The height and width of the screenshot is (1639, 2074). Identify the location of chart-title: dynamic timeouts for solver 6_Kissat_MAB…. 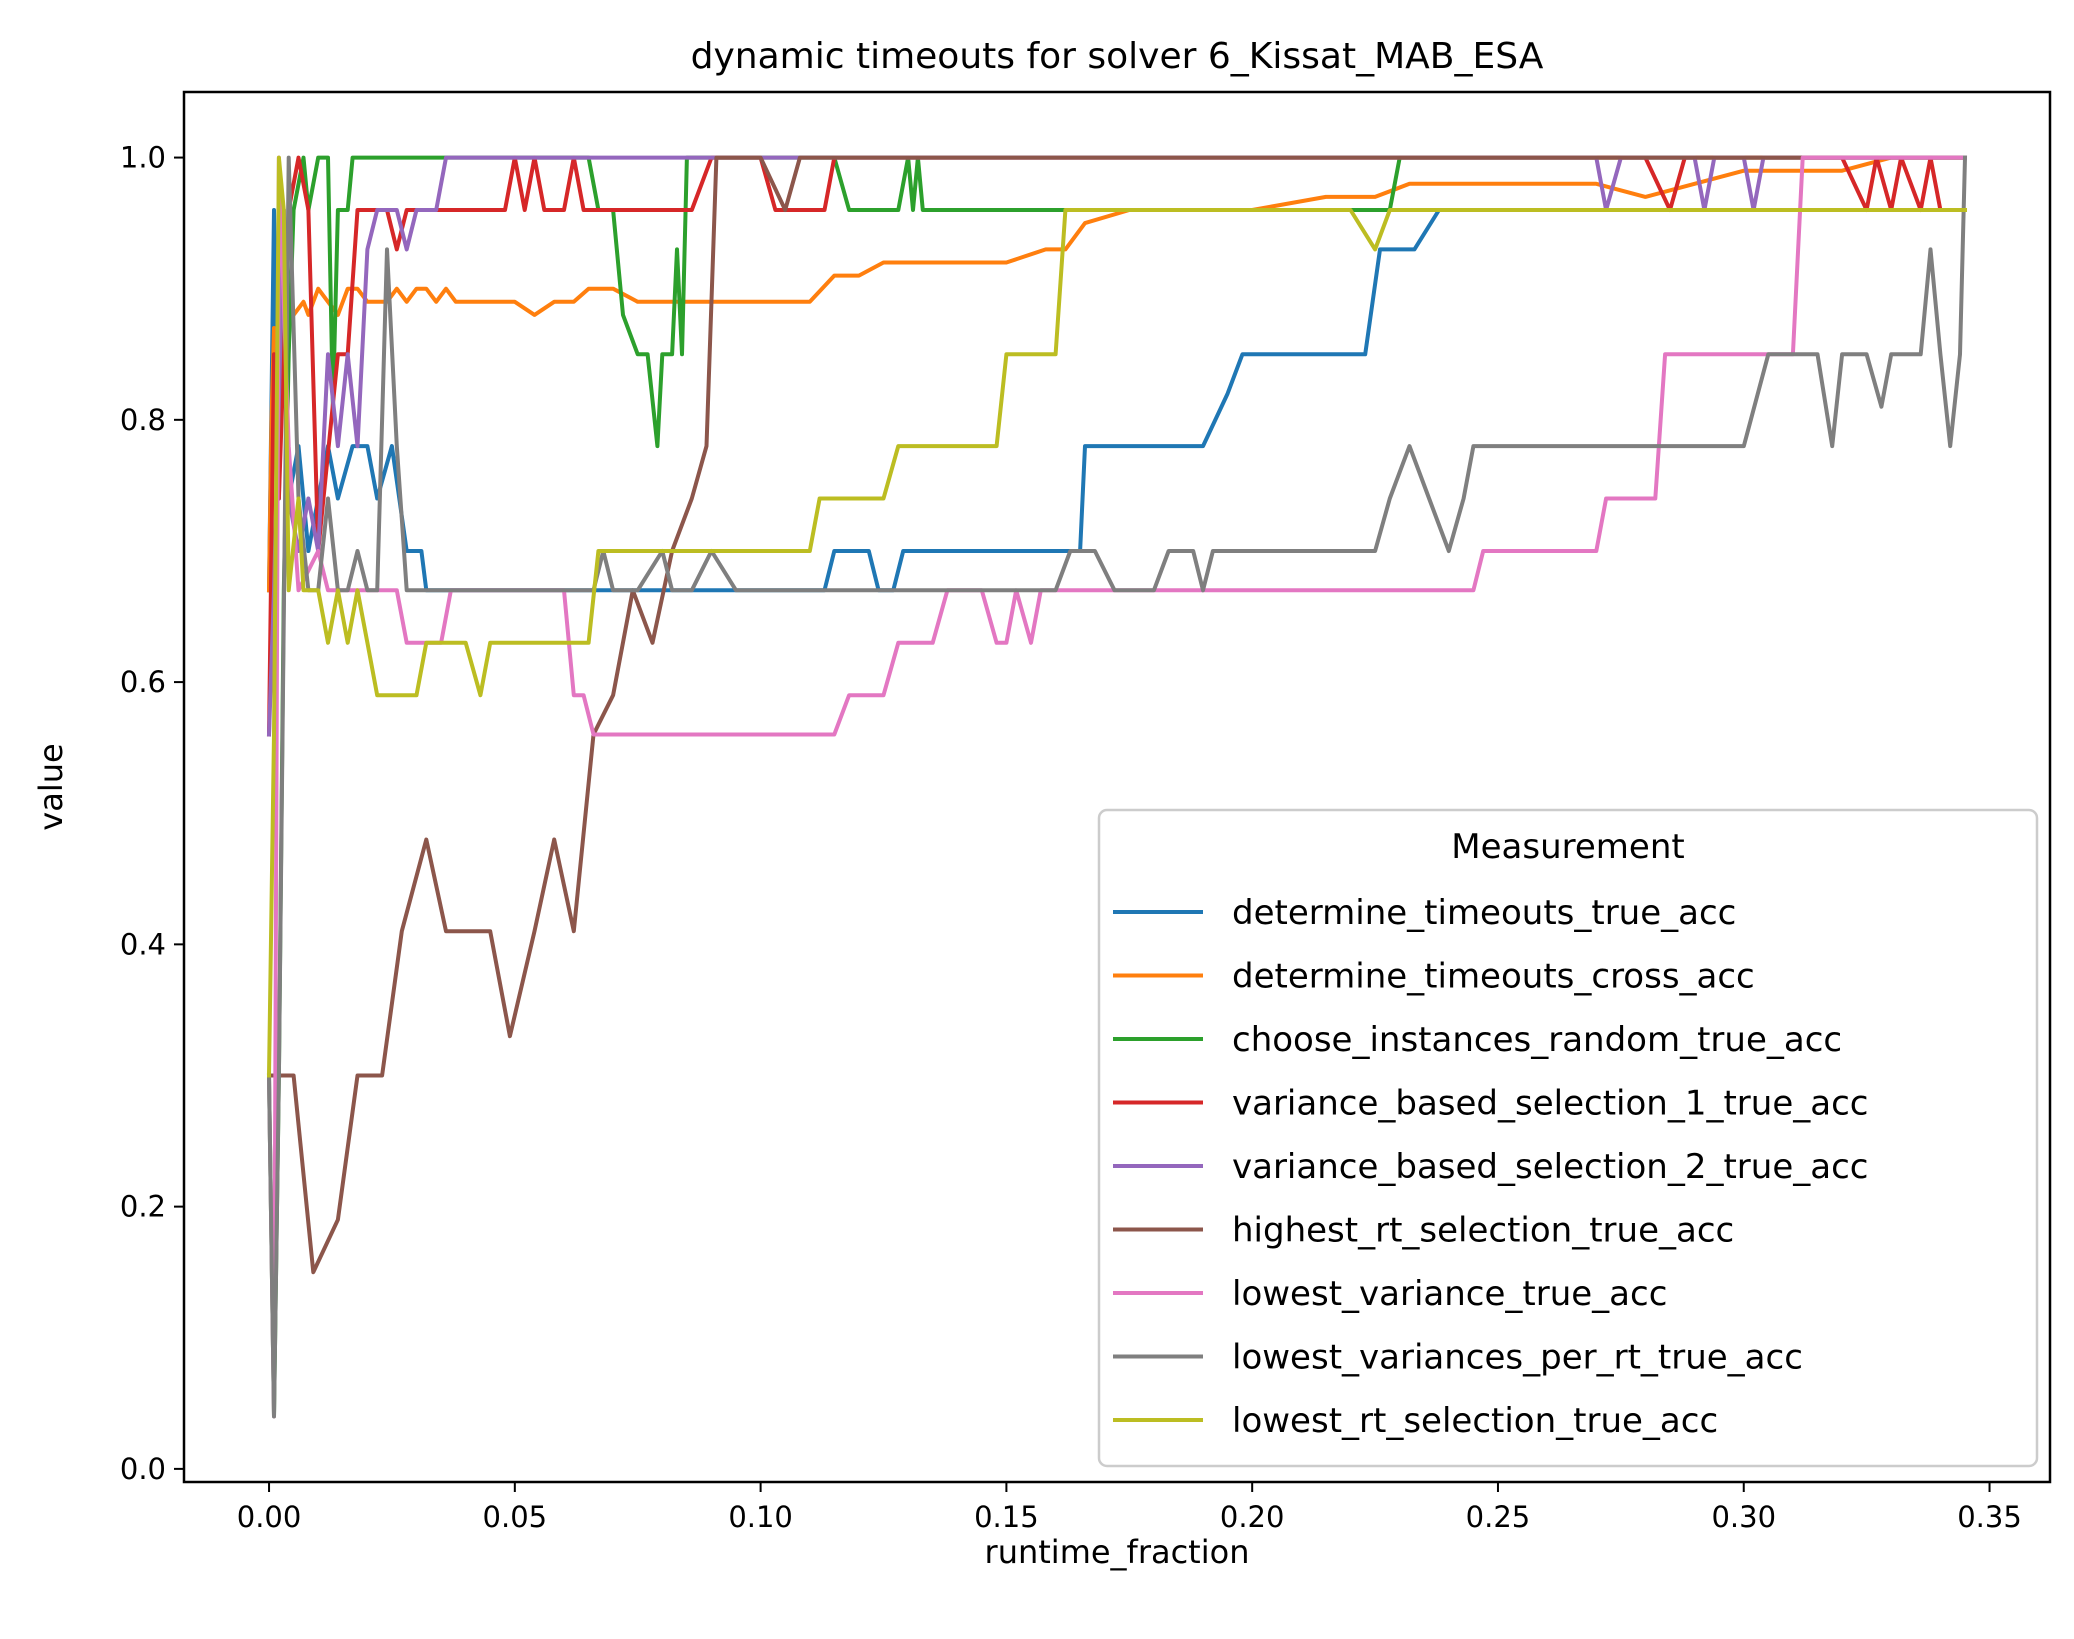
(1117, 56).